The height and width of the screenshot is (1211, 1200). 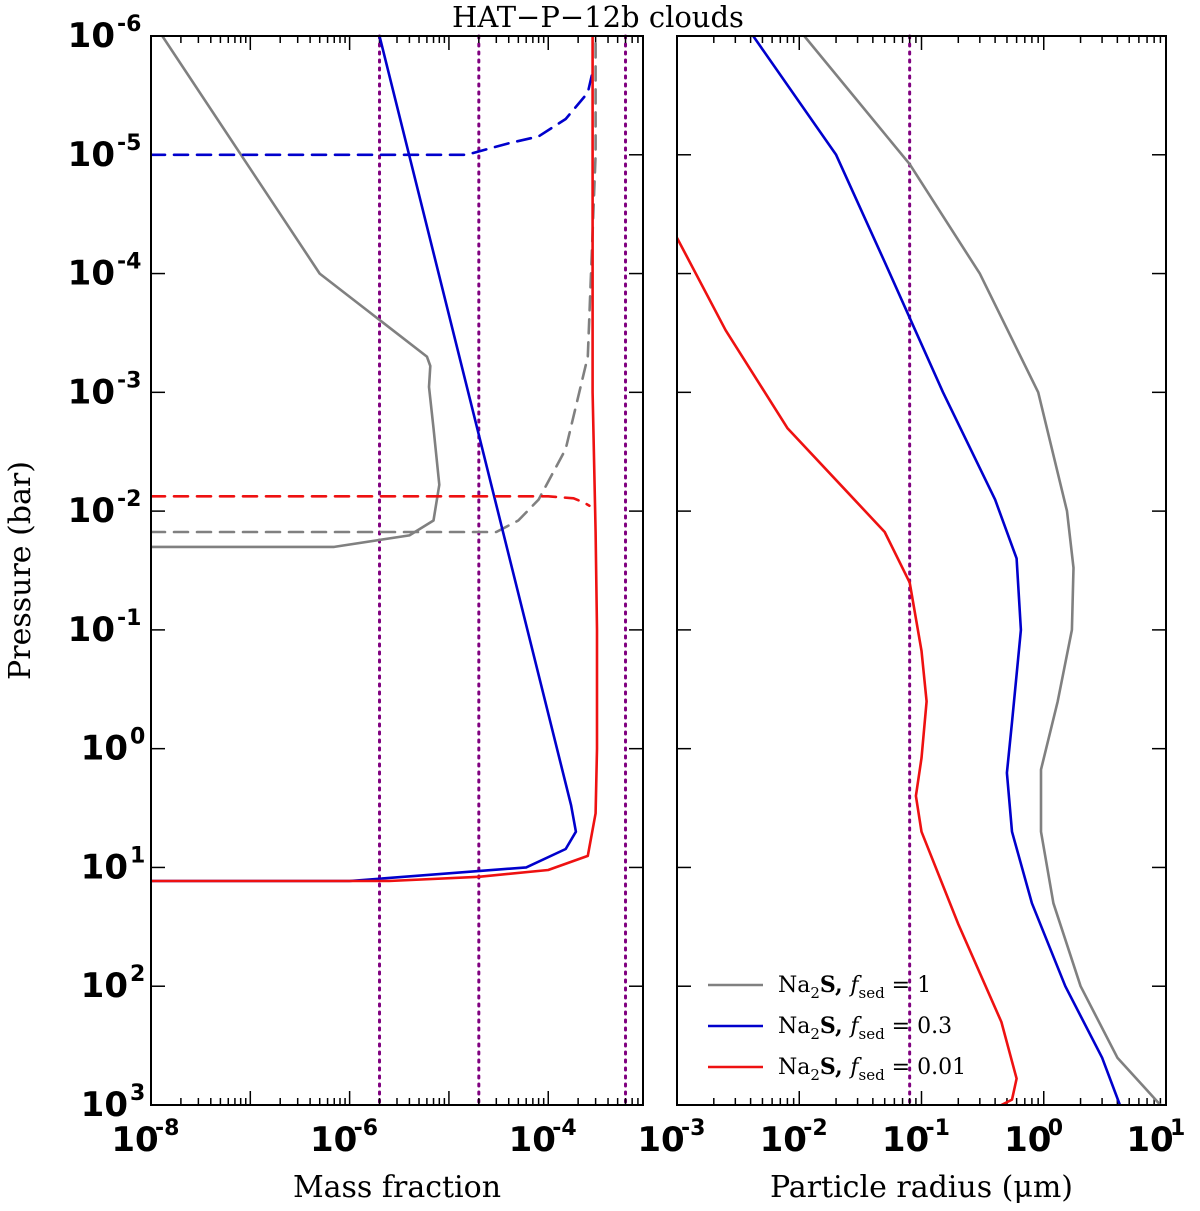 What do you see at coordinates (137, 1093) in the screenshot?
I see `y-tick-exponent: 3` at bounding box center [137, 1093].